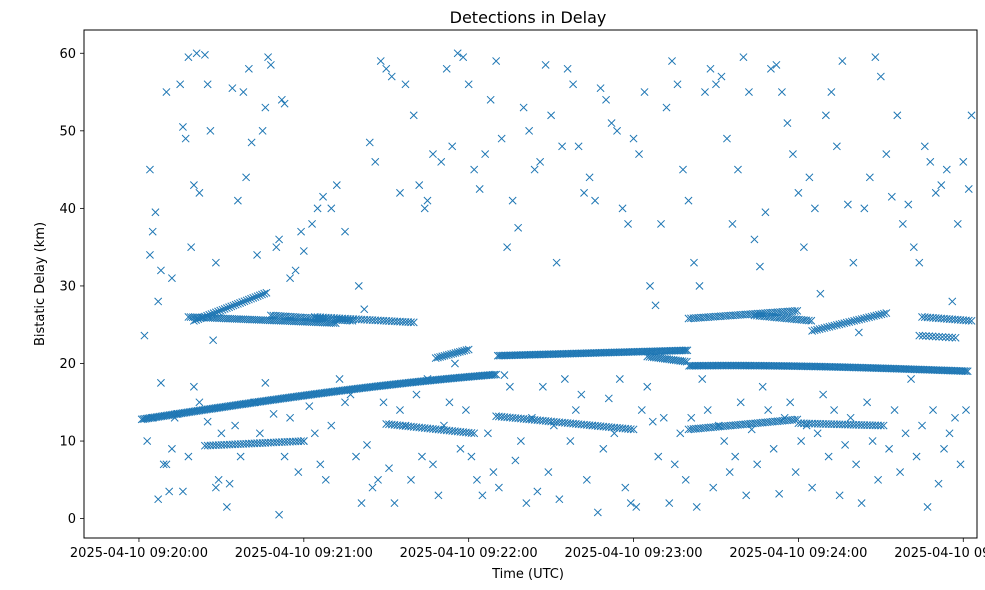 Image resolution: width=985 pixels, height=590 pixels. Describe the element at coordinates (469, 553) in the screenshot. I see `x-tick-label: 2025-04-10 09:22:00` at that location.